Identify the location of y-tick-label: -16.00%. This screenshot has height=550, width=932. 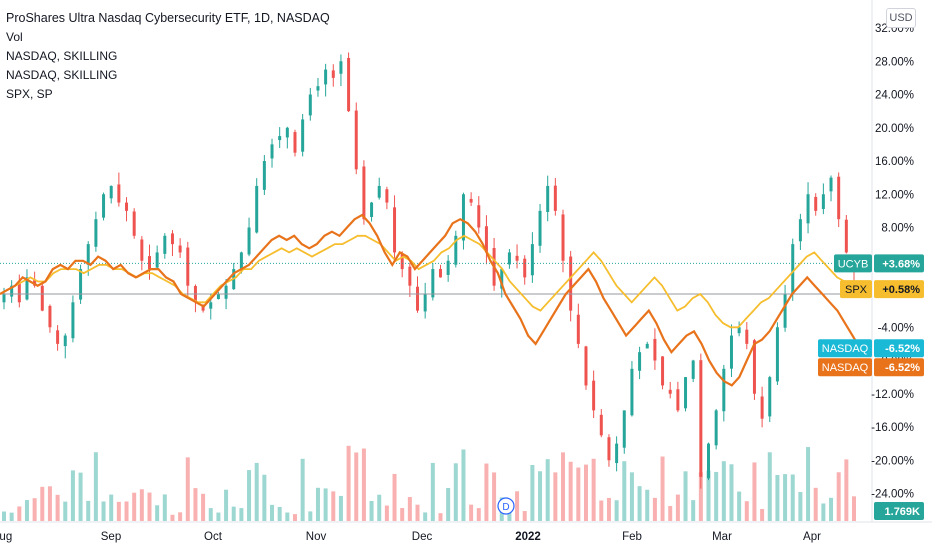
(892, 428).